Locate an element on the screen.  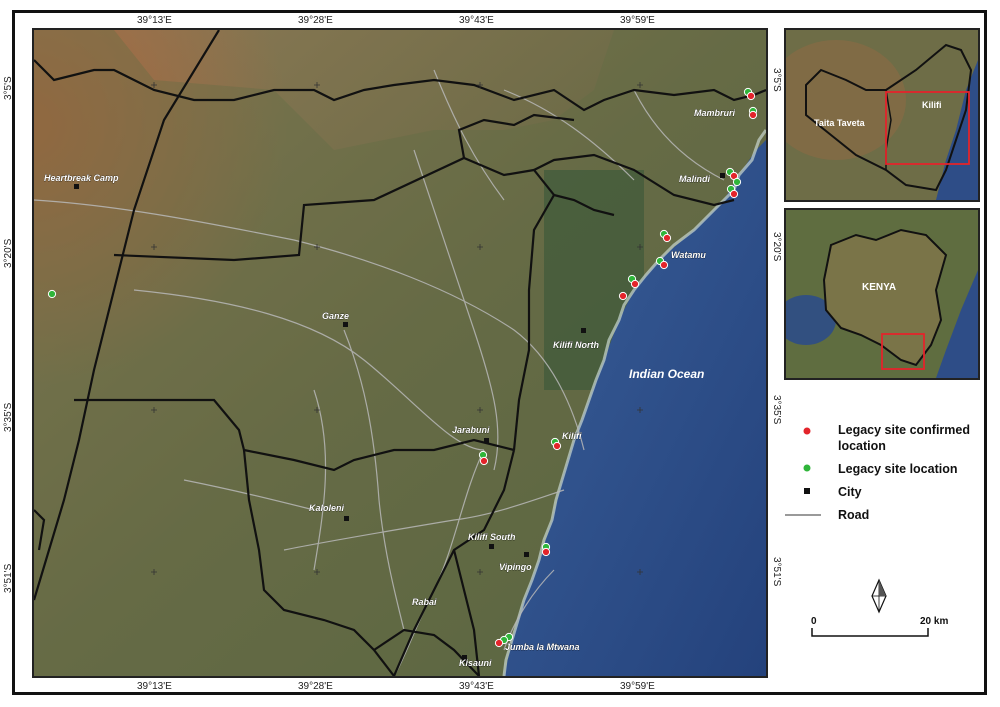
inset-county-svg: Taita Taveta Kilifi is located at coordinates (882, 115).